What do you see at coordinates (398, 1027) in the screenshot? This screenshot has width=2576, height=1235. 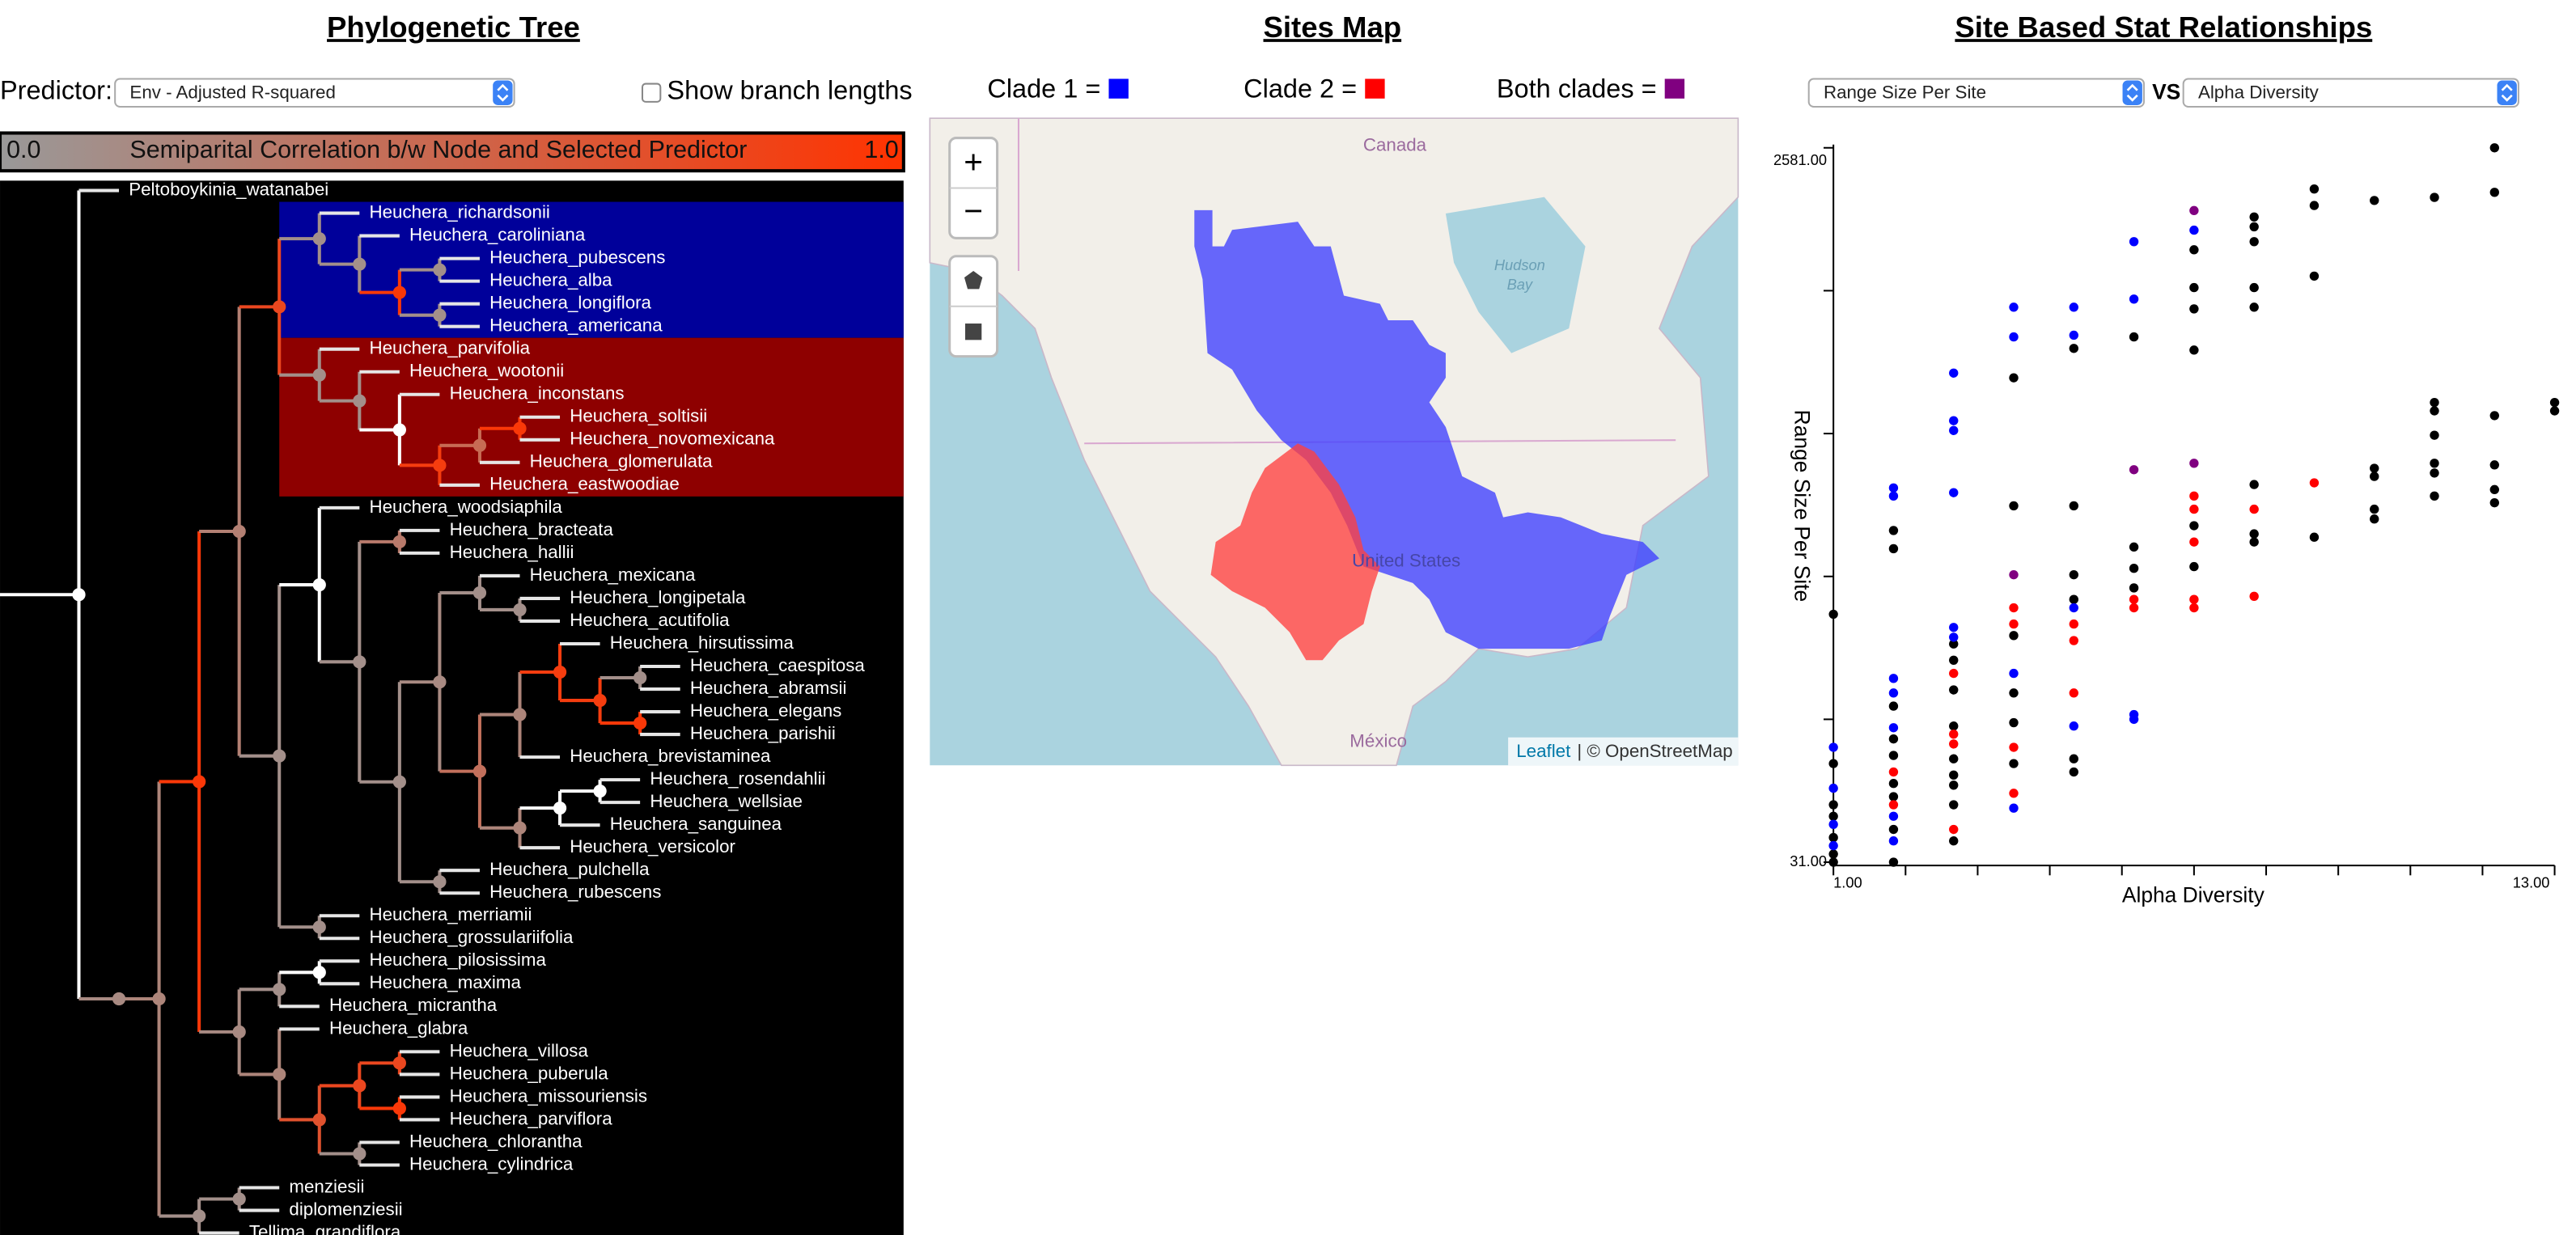 I see `leaf-label: Heuchera_glabra` at bounding box center [398, 1027].